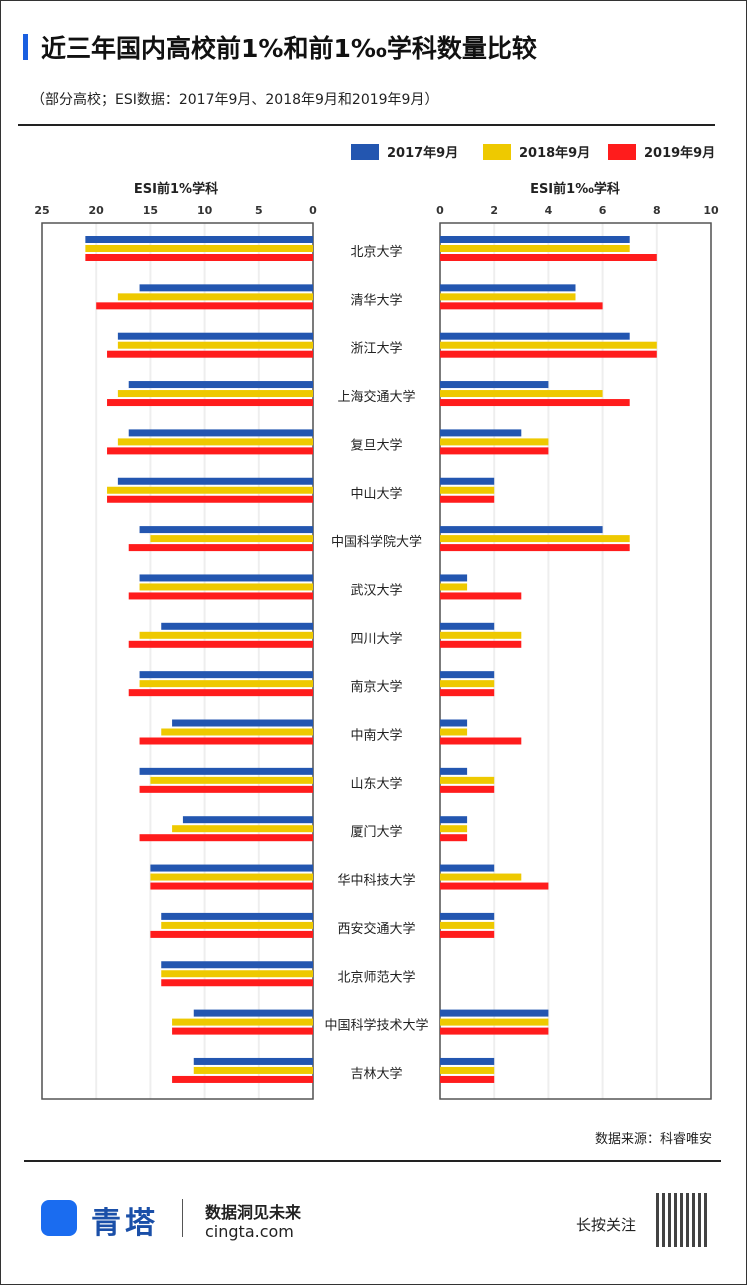  What do you see at coordinates (548, 354) in the screenshot?
I see `bar-top1permille-2019年9月-浙江大学` at bounding box center [548, 354].